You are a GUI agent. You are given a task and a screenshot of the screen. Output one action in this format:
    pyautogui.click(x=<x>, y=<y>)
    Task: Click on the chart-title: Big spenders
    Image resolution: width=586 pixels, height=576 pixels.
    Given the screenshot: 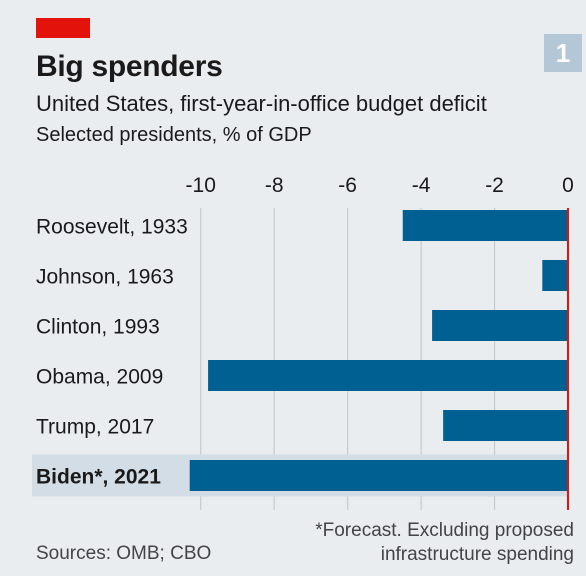 What is the action you would take?
    pyautogui.click(x=129, y=66)
    